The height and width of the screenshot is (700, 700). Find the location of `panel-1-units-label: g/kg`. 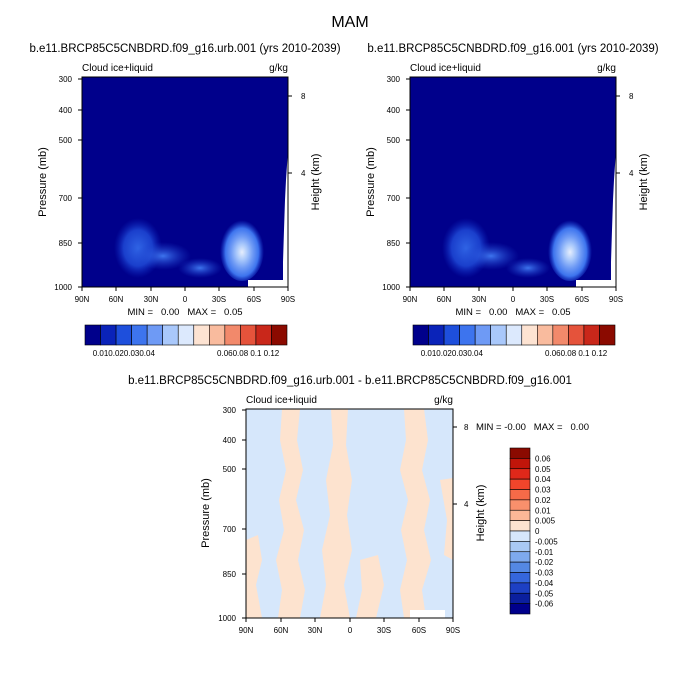

panel-1-units-label: g/kg is located at coordinates (278, 68).